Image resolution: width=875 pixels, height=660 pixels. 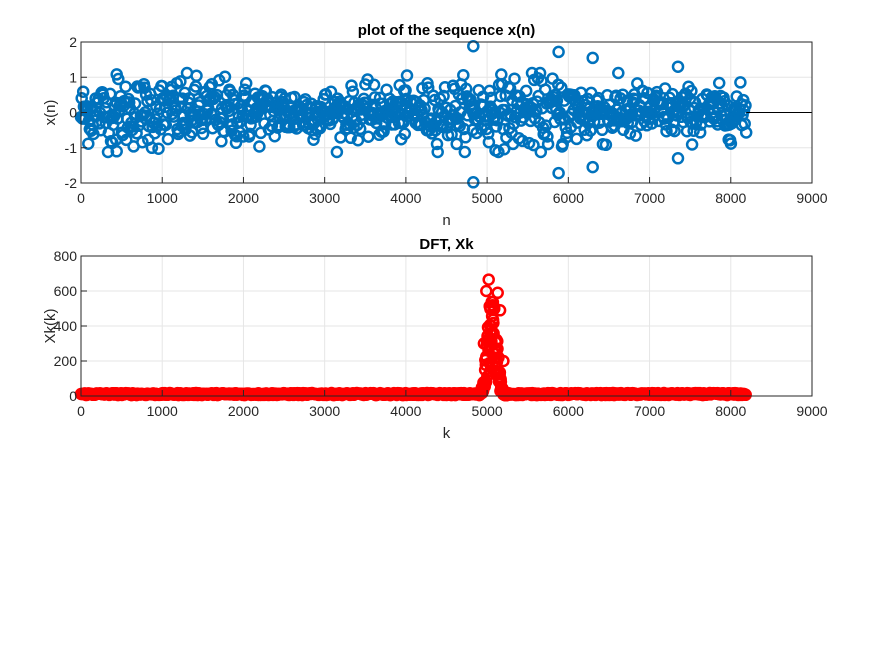 What do you see at coordinates (162, 198) in the screenshot?
I see `x-tick-label: 1000` at bounding box center [162, 198].